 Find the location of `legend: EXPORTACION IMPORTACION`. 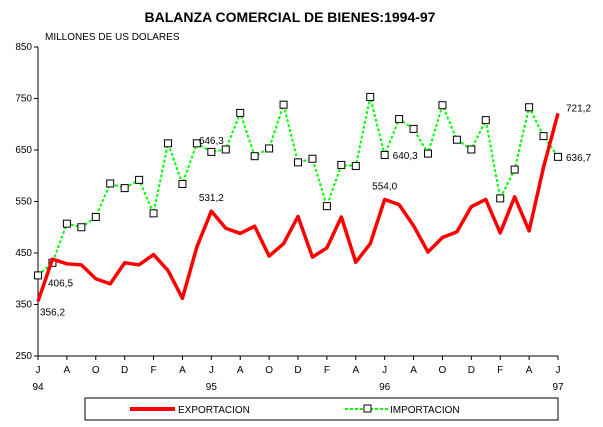

legend: EXPORTACION IMPORTACION is located at coordinates (321, 409).